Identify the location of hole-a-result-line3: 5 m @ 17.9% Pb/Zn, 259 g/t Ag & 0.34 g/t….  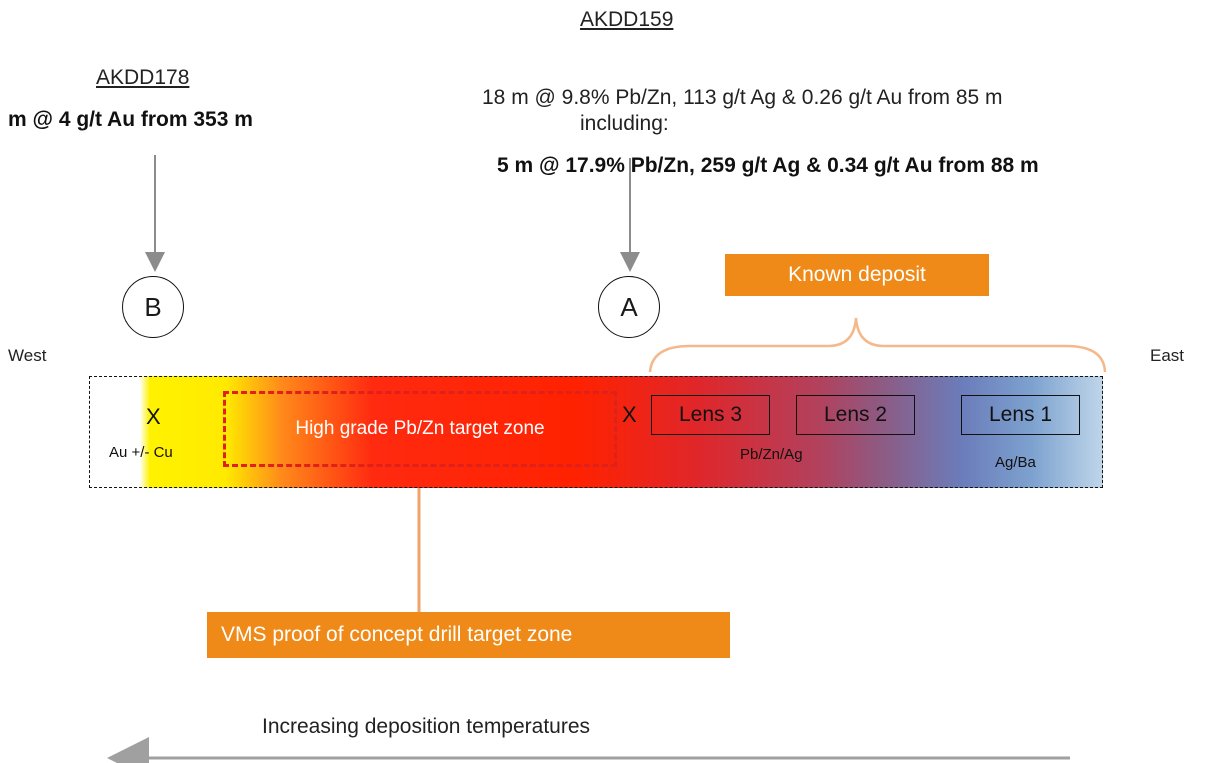
(768, 165).